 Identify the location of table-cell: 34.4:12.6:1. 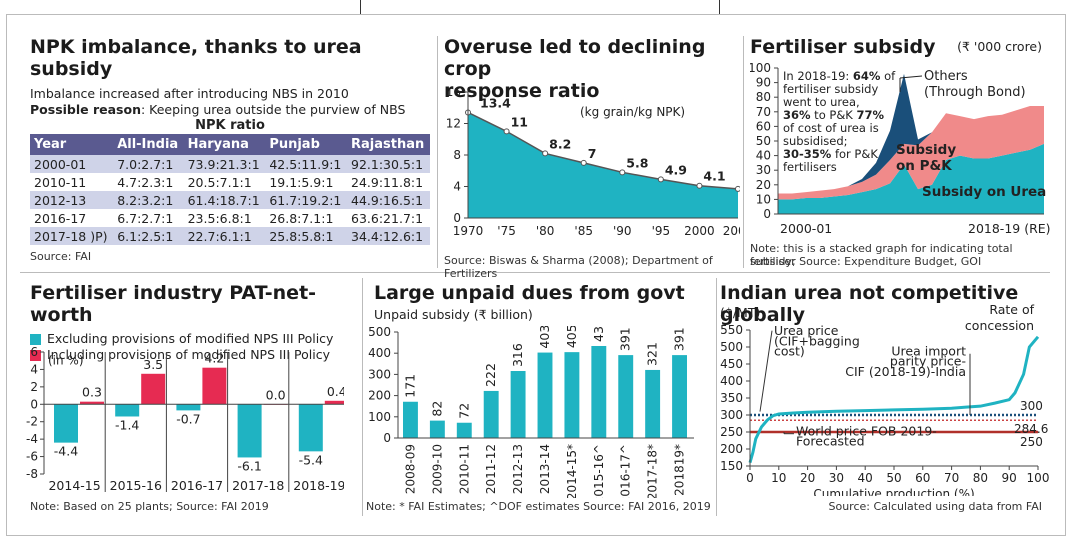
(388, 236).